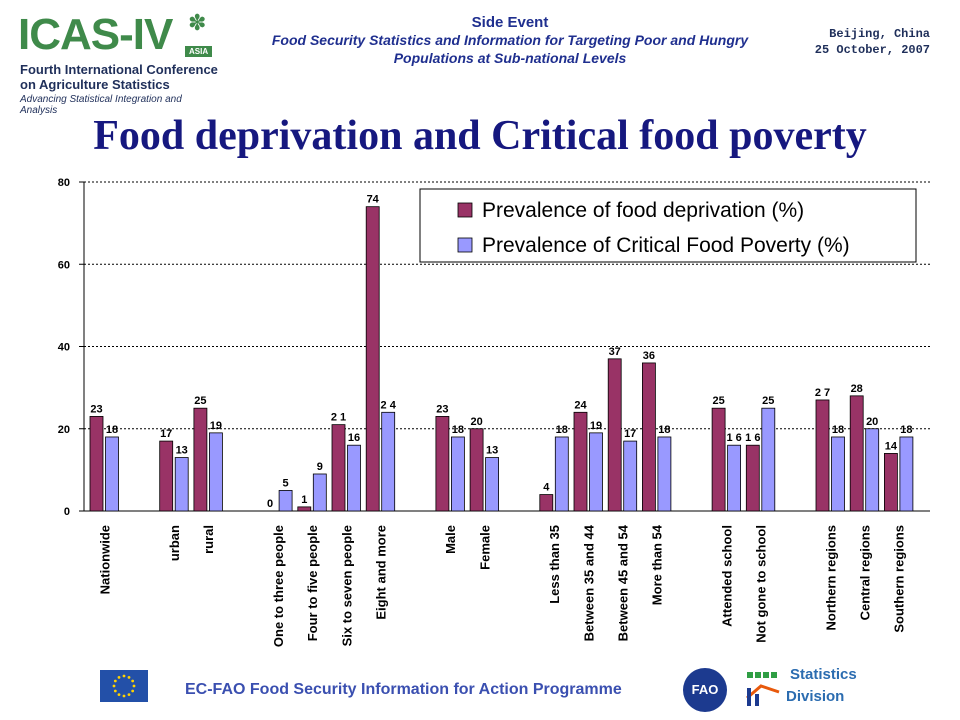  I want to click on category-label: More than 54, so click(657, 564).